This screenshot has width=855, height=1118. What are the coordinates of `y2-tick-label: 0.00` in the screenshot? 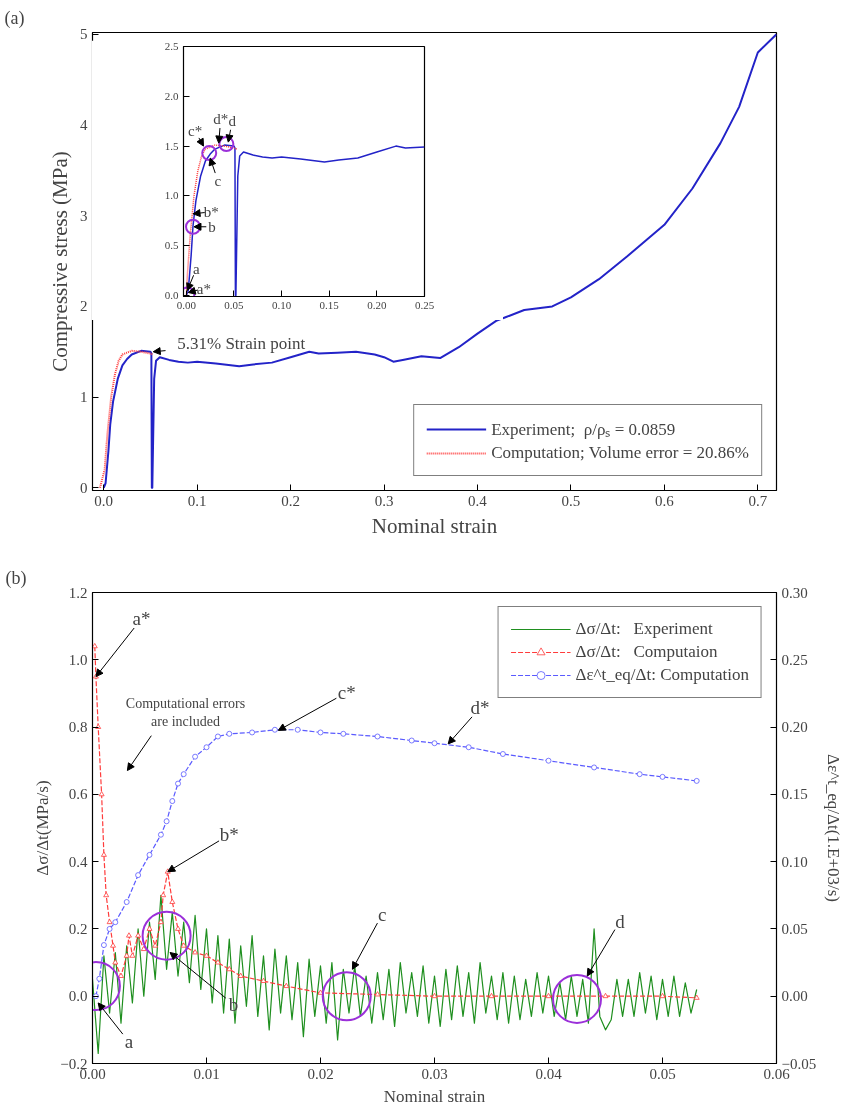 It's located at (794, 996).